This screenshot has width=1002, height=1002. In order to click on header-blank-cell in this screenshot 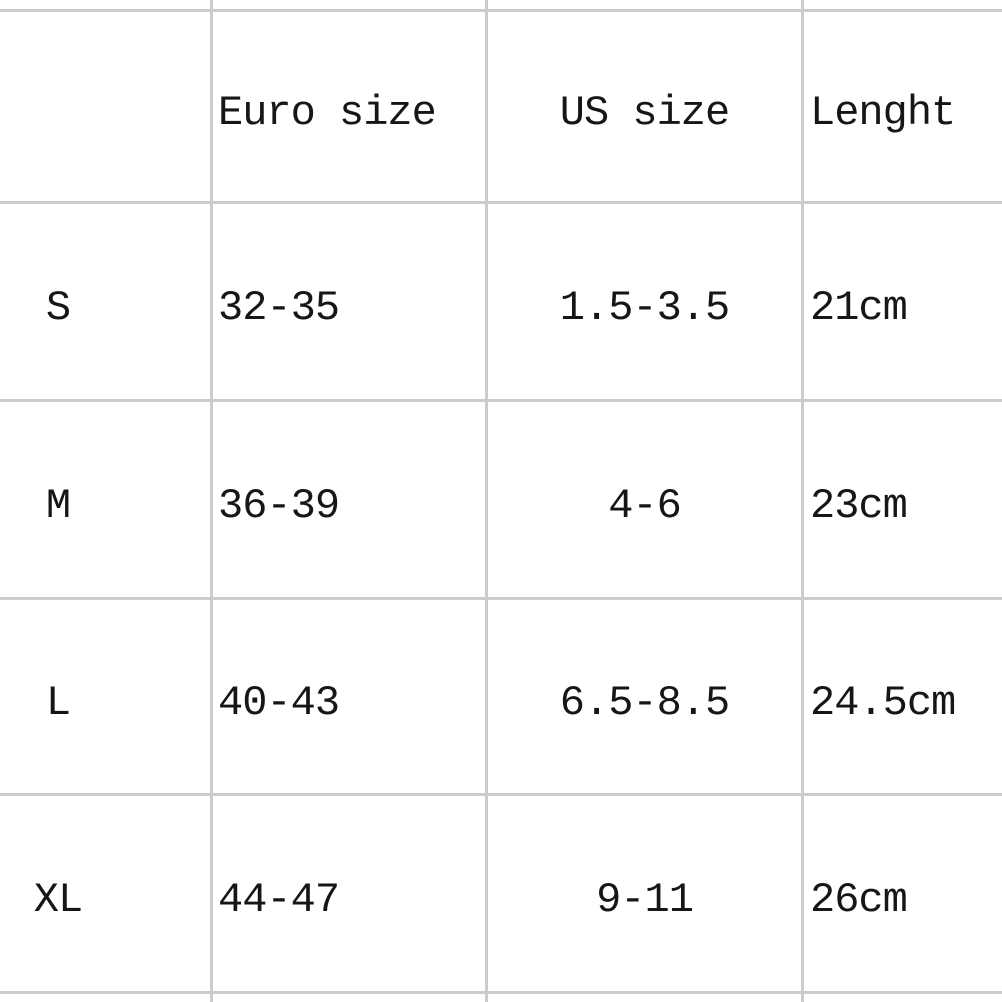, I will do `click(58, 105)`.